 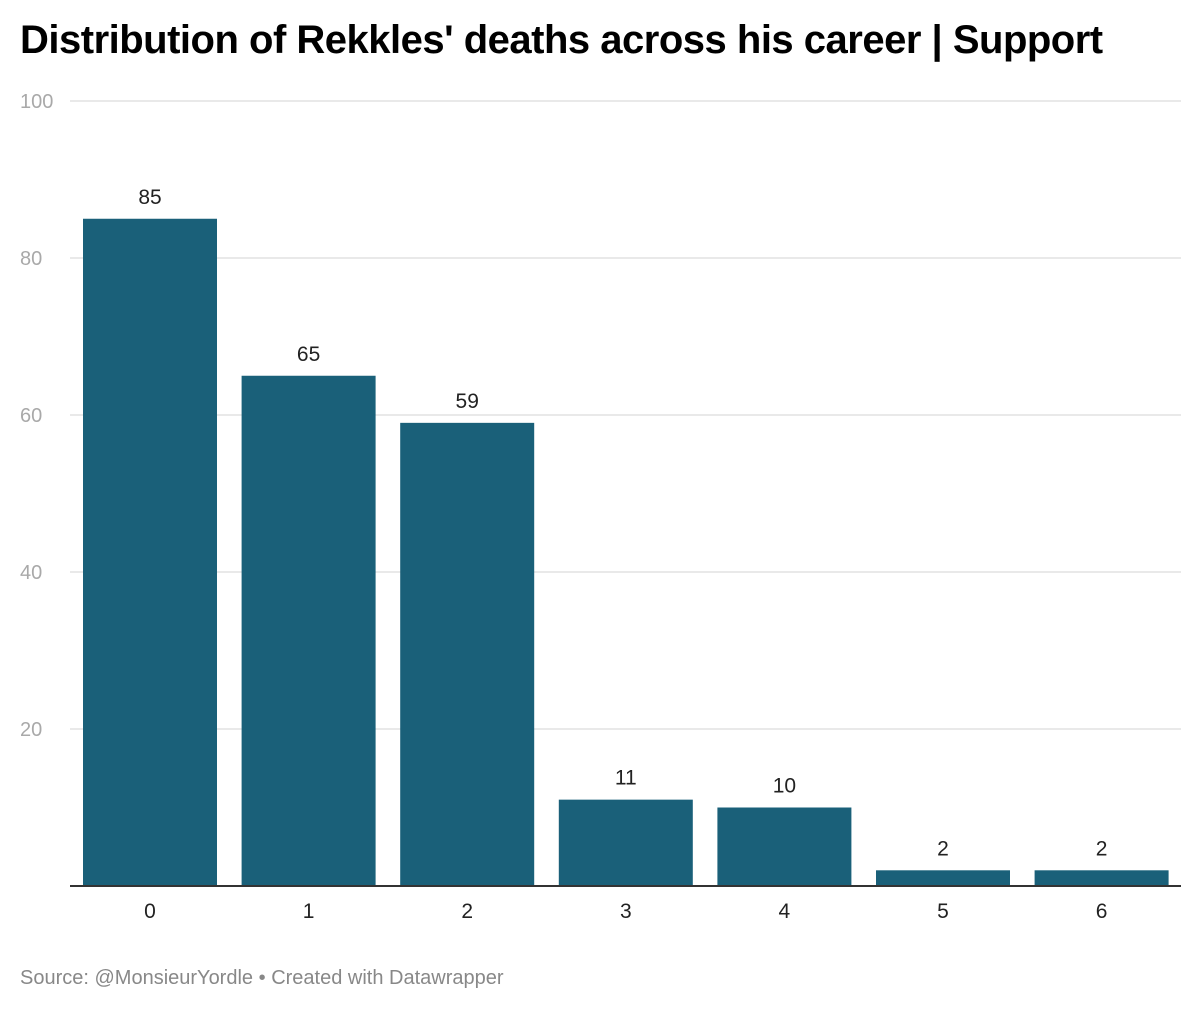 What do you see at coordinates (150, 911) in the screenshot?
I see `x-tick-label: 0` at bounding box center [150, 911].